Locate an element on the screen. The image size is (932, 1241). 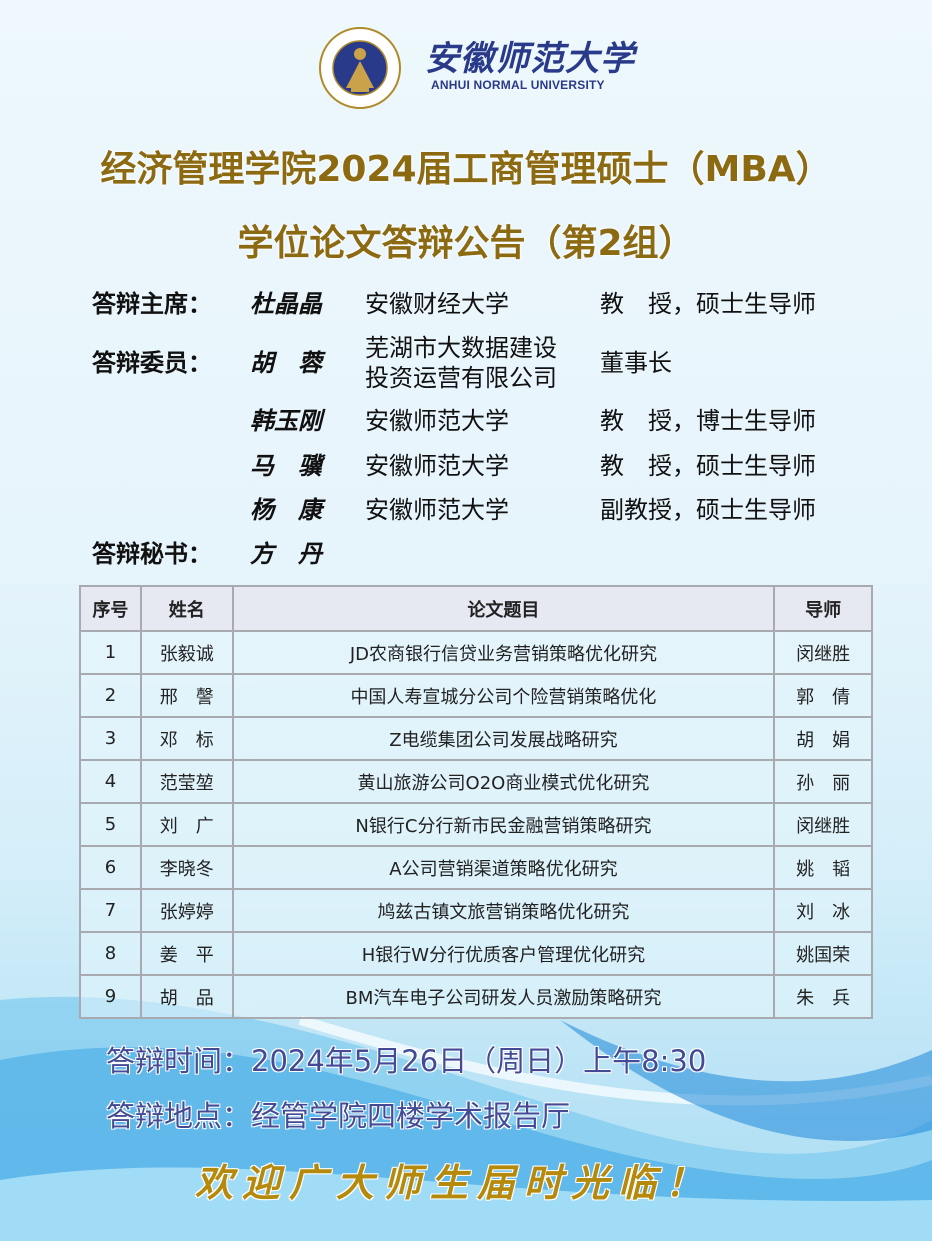
cell-advisor: 刘 冰 is located at coordinates (823, 910).